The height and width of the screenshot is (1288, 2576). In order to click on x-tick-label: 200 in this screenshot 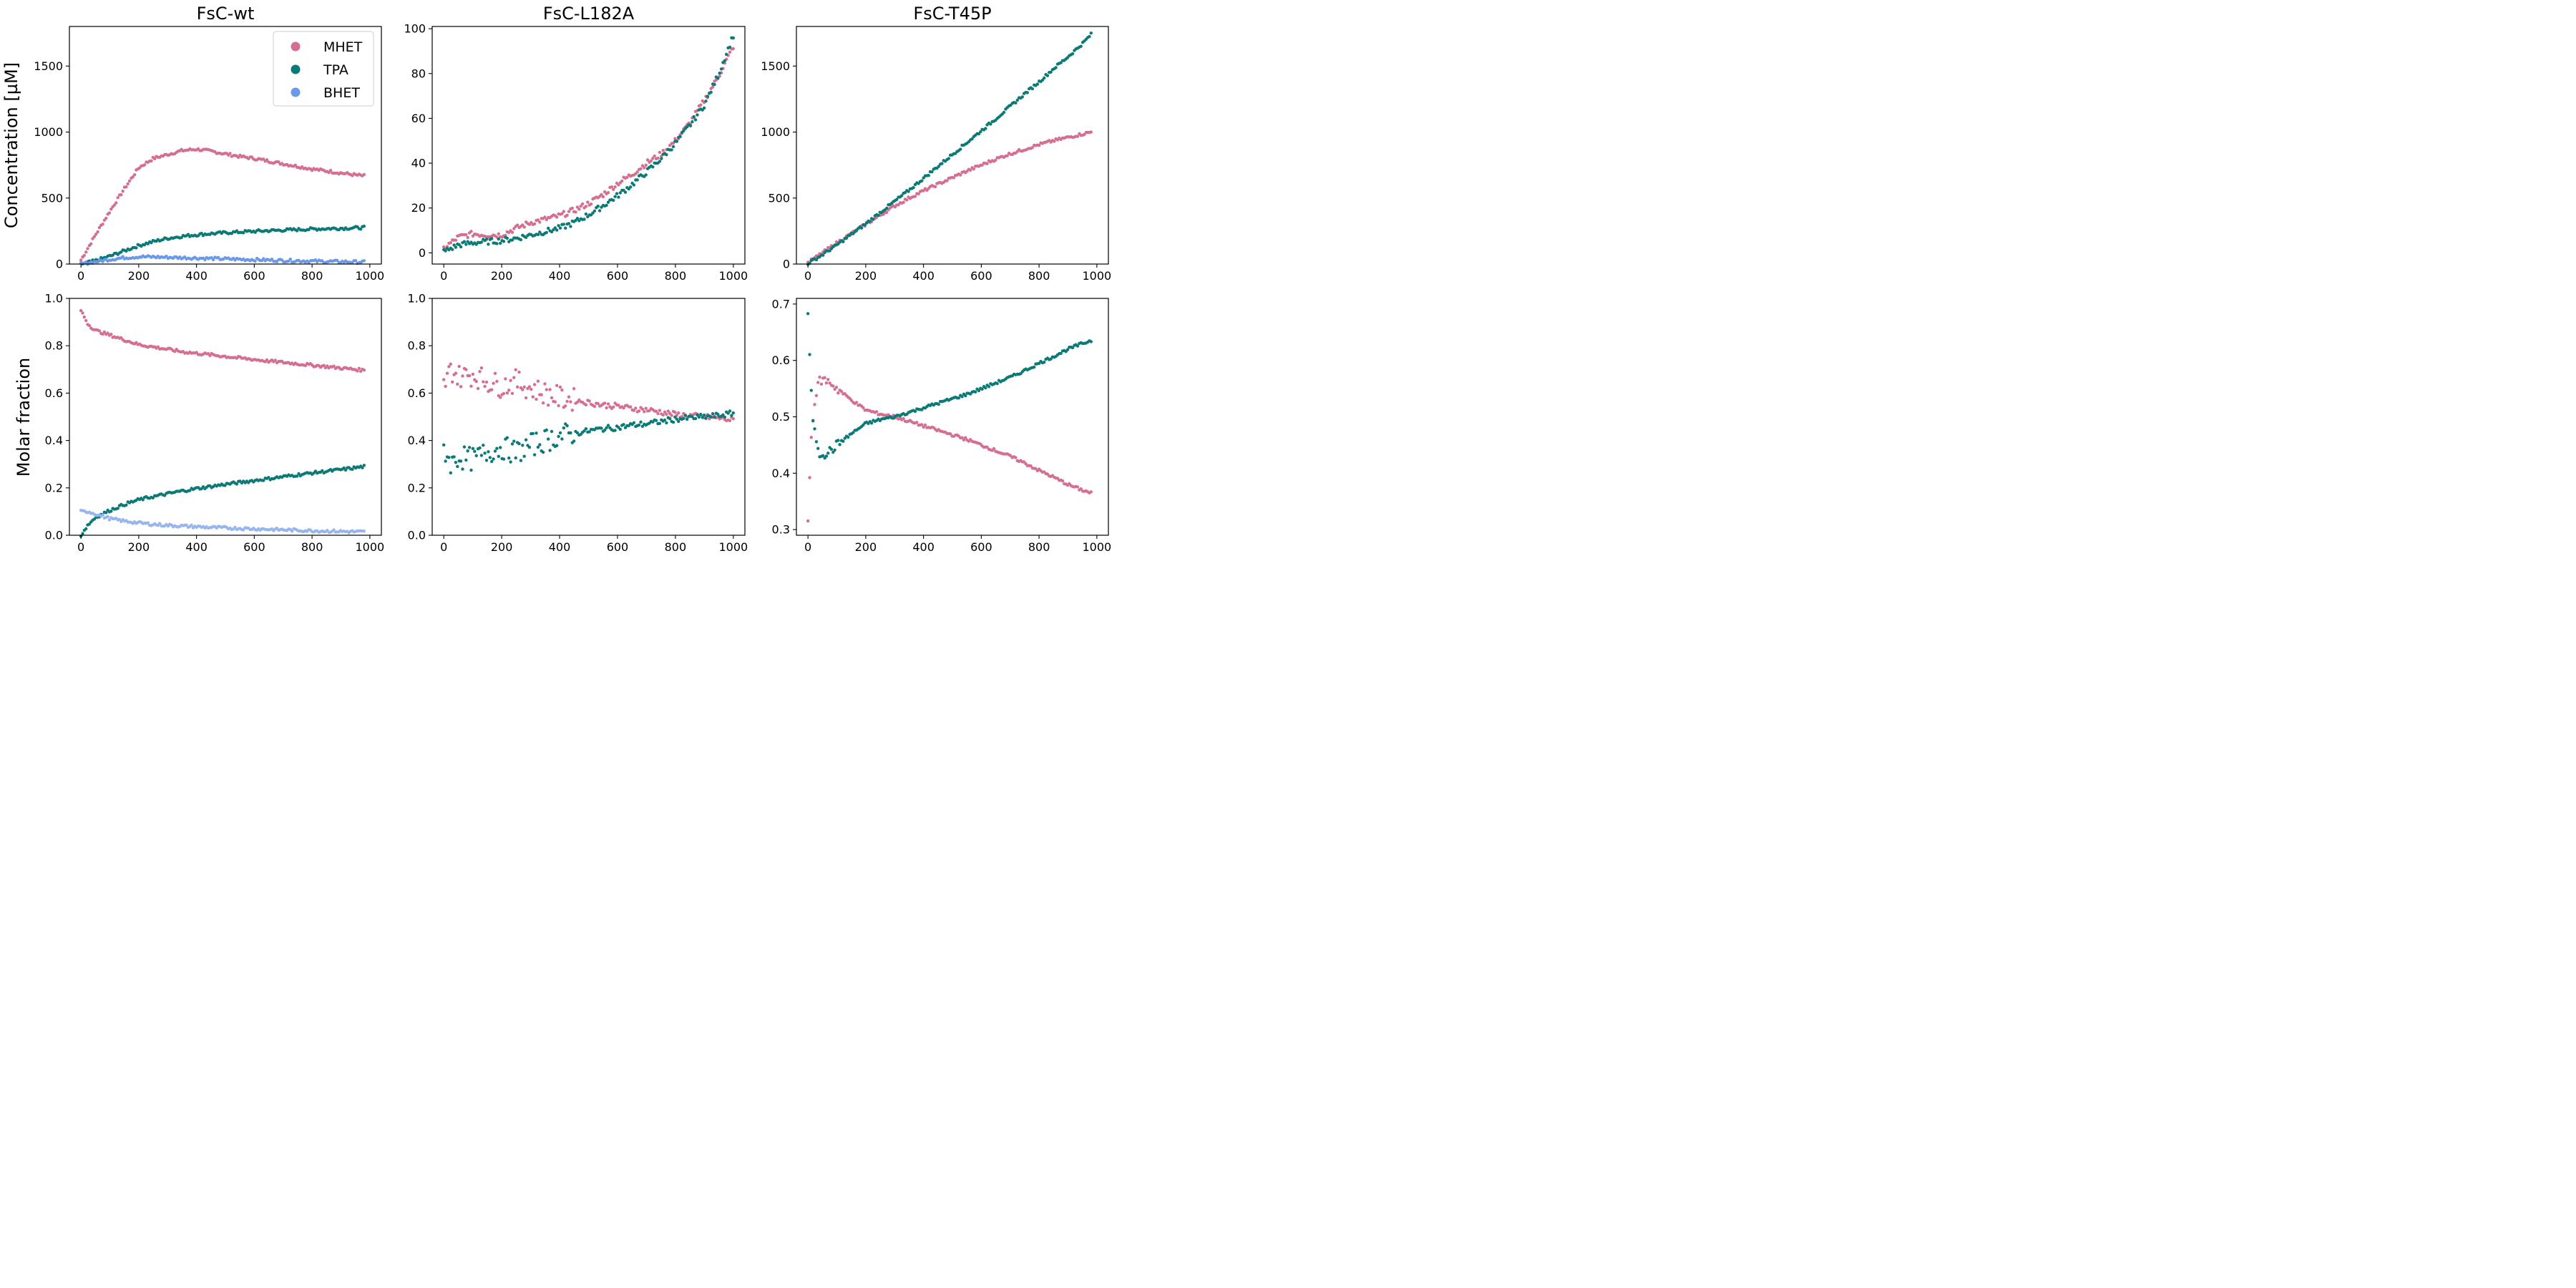, I will do `click(502, 547)`.